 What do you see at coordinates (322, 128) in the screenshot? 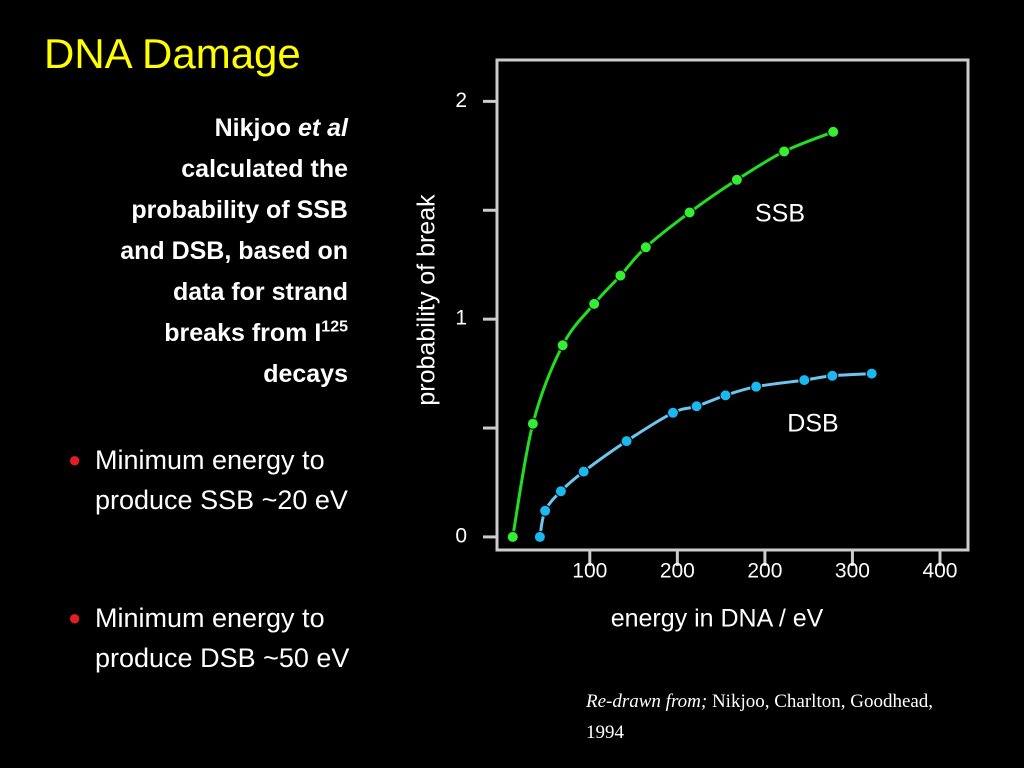
I see `author-suffix: et al` at bounding box center [322, 128].